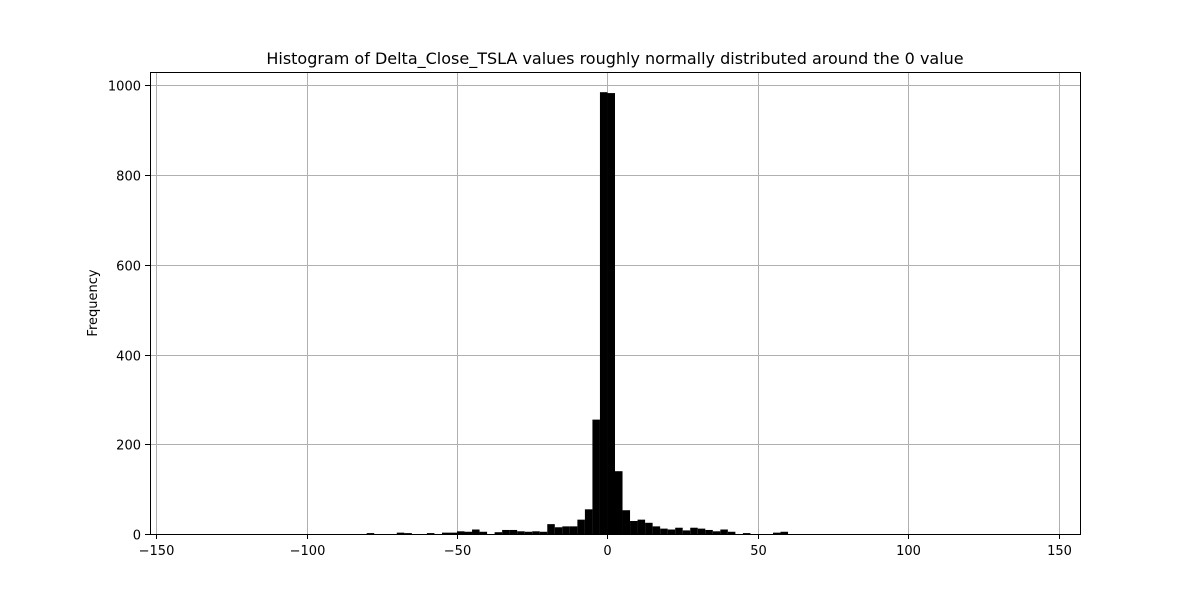 This screenshot has height=600, width=1200. What do you see at coordinates (758, 551) in the screenshot?
I see `x-tick-label: 50` at bounding box center [758, 551].